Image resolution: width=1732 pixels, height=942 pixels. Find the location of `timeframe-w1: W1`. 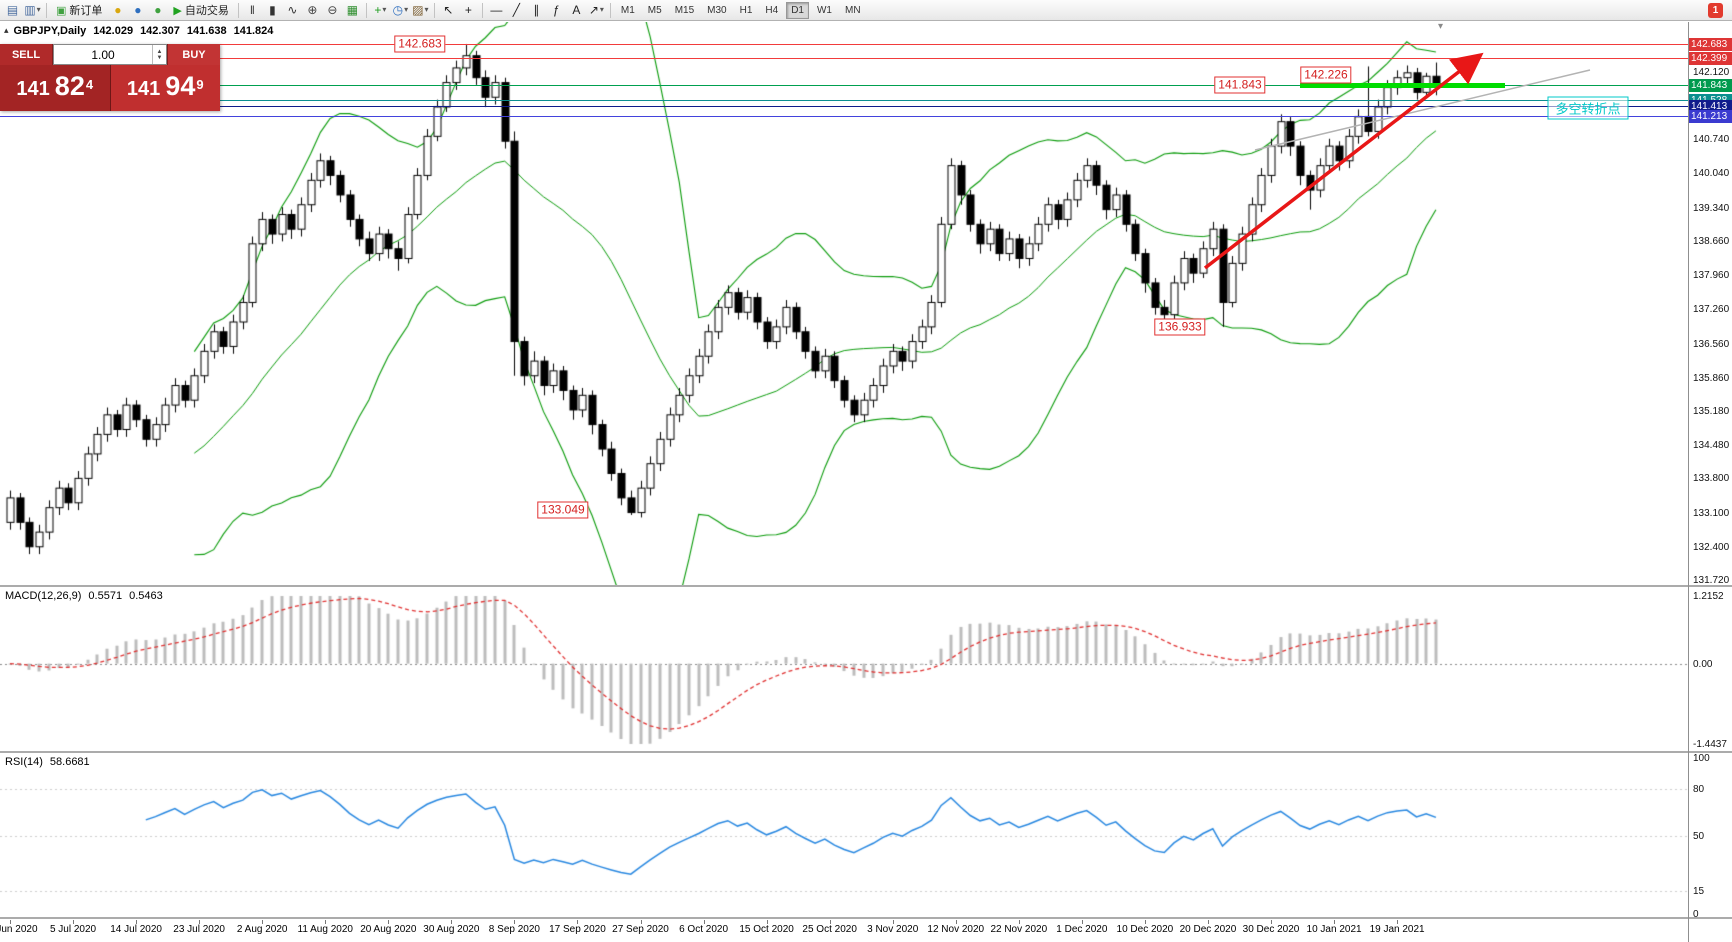

timeframe-w1: W1 is located at coordinates (824, 10).